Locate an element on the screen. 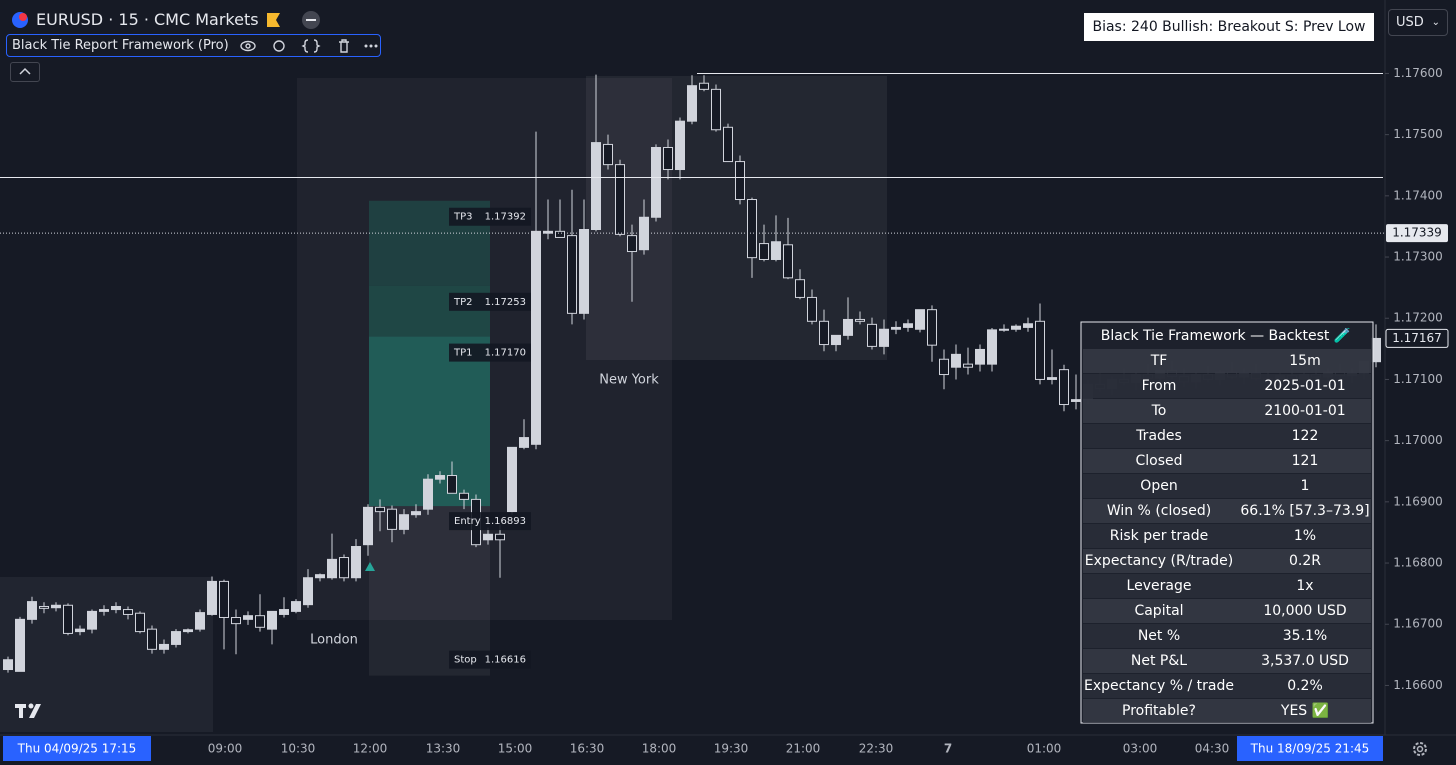  settings-button is located at coordinates (1420, 749).